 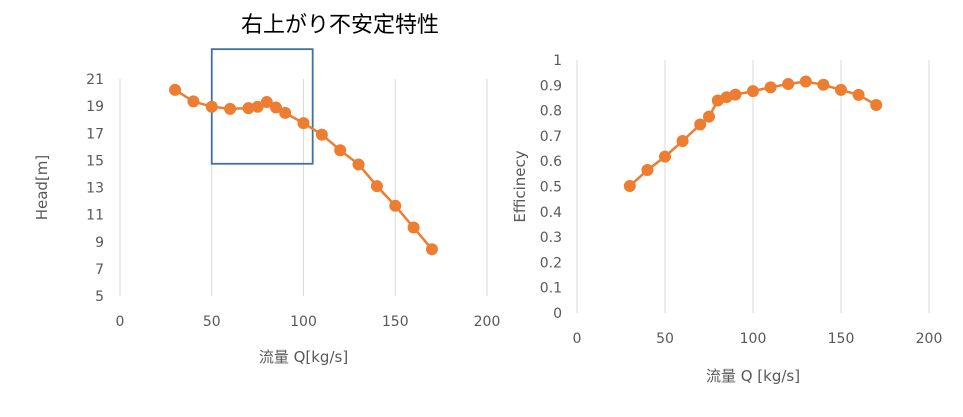 What do you see at coordinates (551, 263) in the screenshot?
I see `y-tick-label: 0.2` at bounding box center [551, 263].